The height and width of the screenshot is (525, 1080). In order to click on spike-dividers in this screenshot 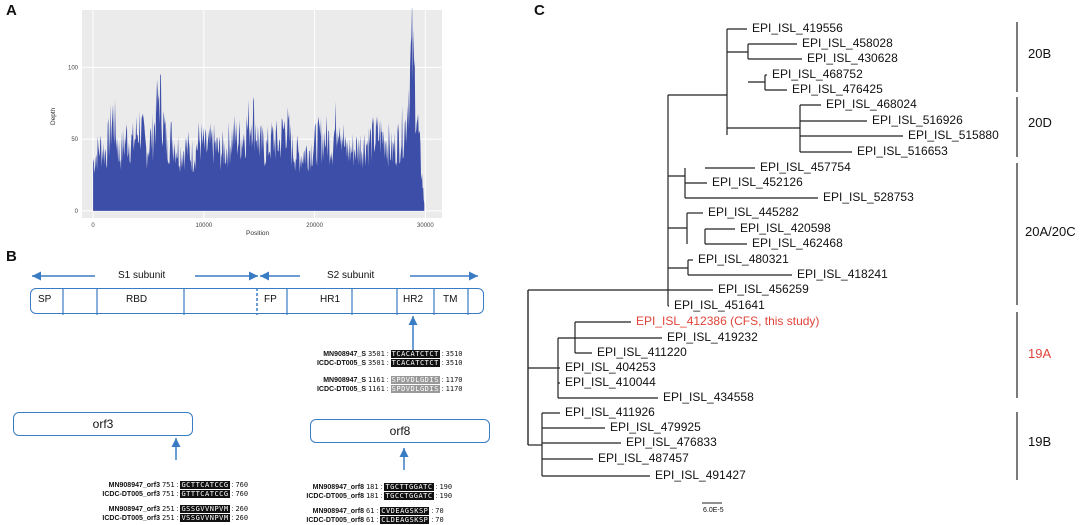, I will do `click(265, 301)`.